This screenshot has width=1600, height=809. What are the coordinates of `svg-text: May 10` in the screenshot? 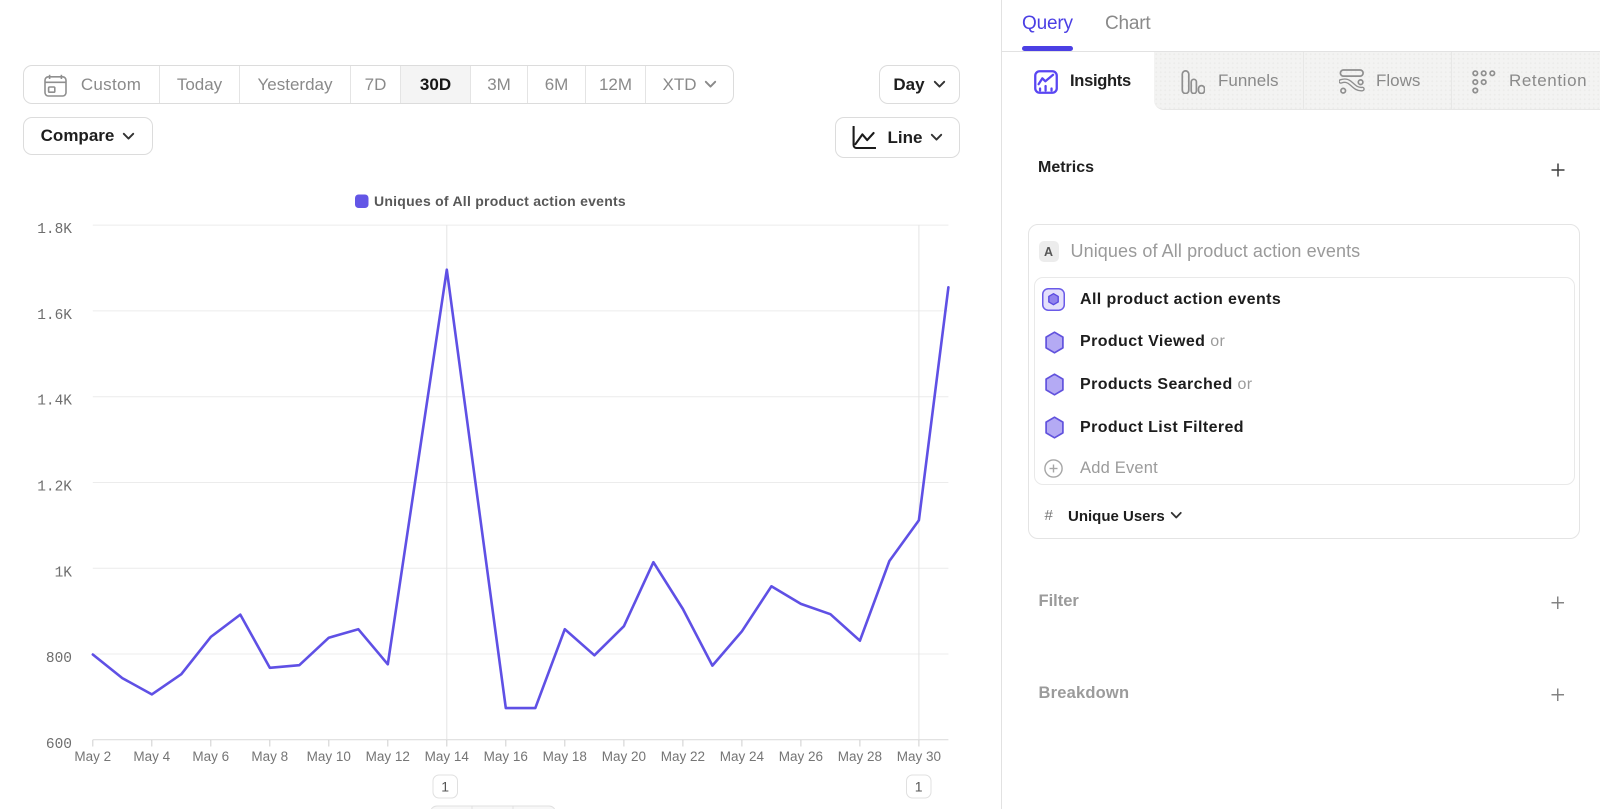 It's located at (329, 756).